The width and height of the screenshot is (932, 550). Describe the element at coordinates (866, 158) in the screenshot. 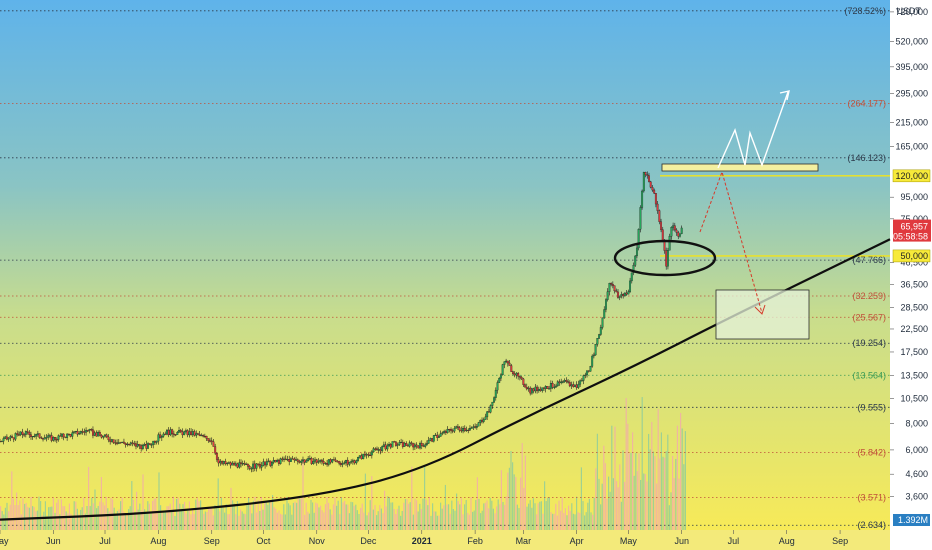

I see `level-label: (146.123)` at that location.